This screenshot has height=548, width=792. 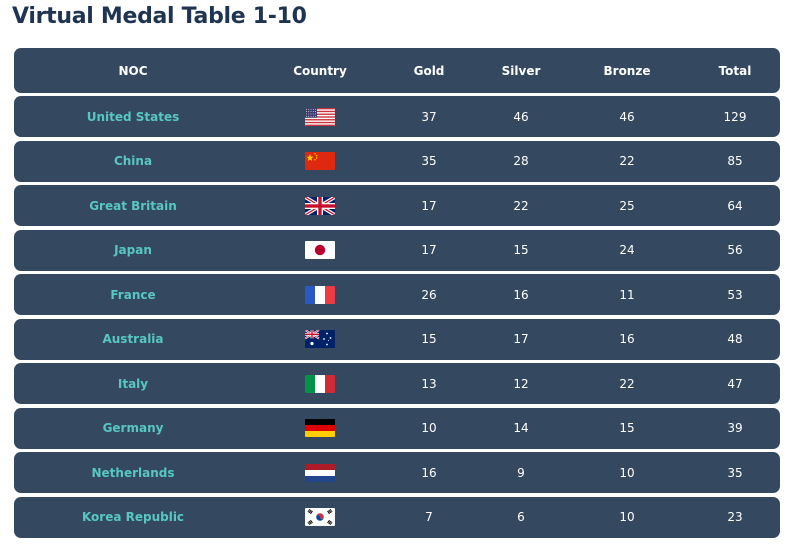 I want to click on silver-cell: 22, so click(x=521, y=205).